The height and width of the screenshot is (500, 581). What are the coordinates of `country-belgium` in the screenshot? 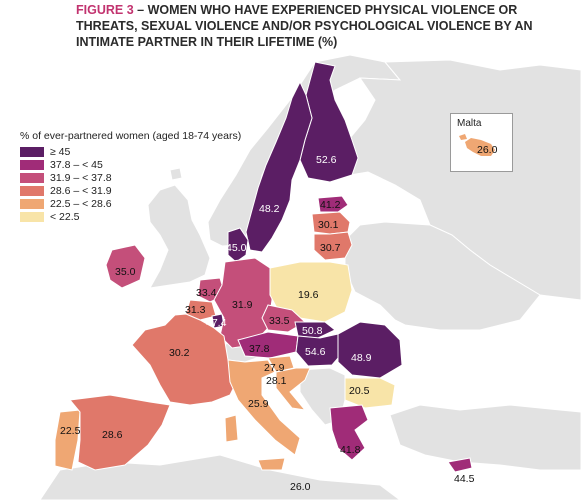 It's located at (201, 310).